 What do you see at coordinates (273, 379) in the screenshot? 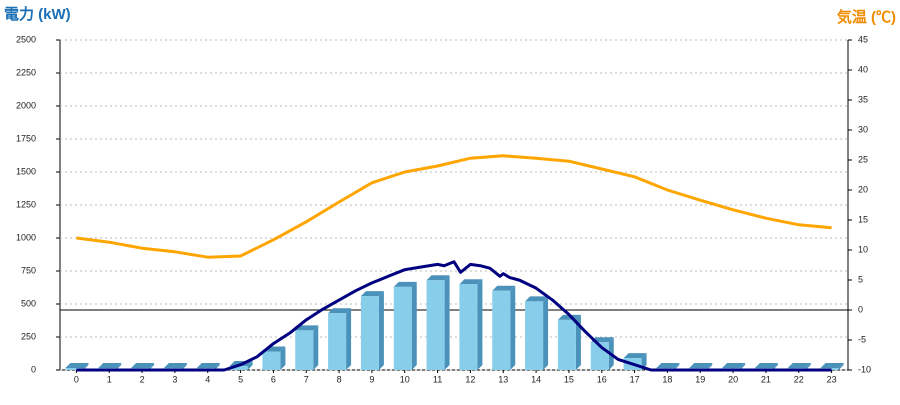
I see `x-tick-label: 6` at bounding box center [273, 379].